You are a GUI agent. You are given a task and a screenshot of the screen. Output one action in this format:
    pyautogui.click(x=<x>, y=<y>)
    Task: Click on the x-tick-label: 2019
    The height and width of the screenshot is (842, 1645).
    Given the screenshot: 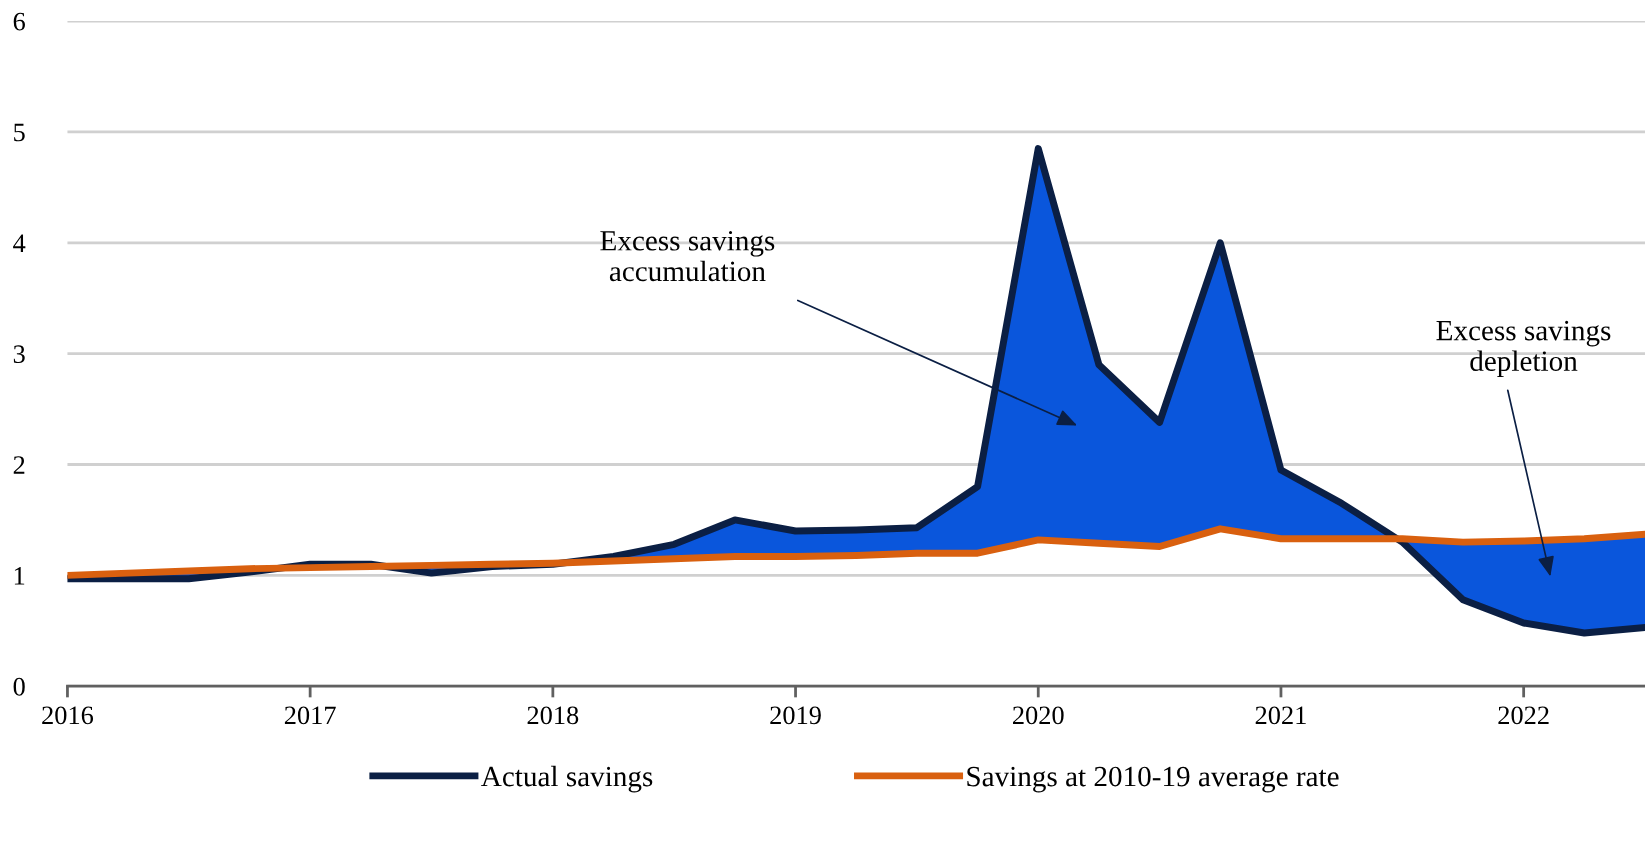 What is the action you would take?
    pyautogui.click(x=795, y=715)
    